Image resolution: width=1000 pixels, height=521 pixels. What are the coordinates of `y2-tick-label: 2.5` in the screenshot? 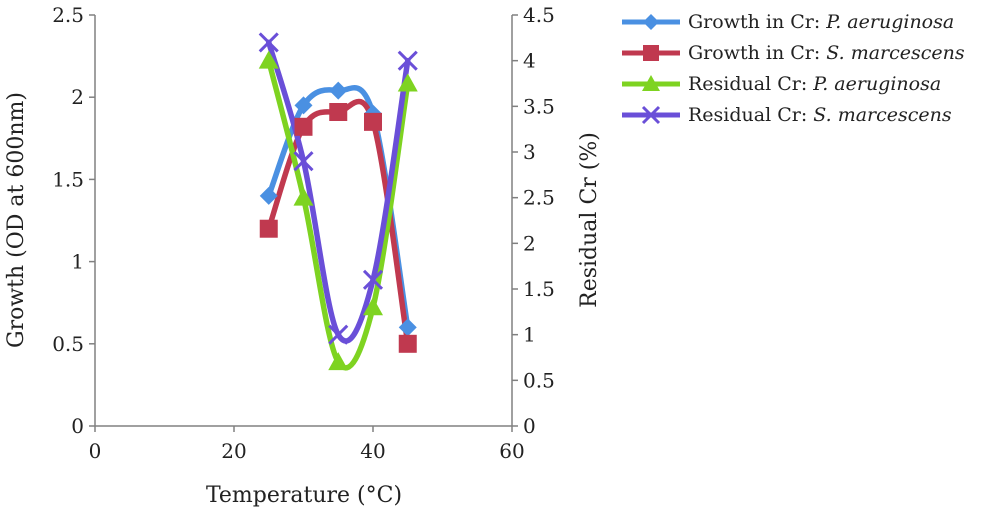 It's located at (539, 198).